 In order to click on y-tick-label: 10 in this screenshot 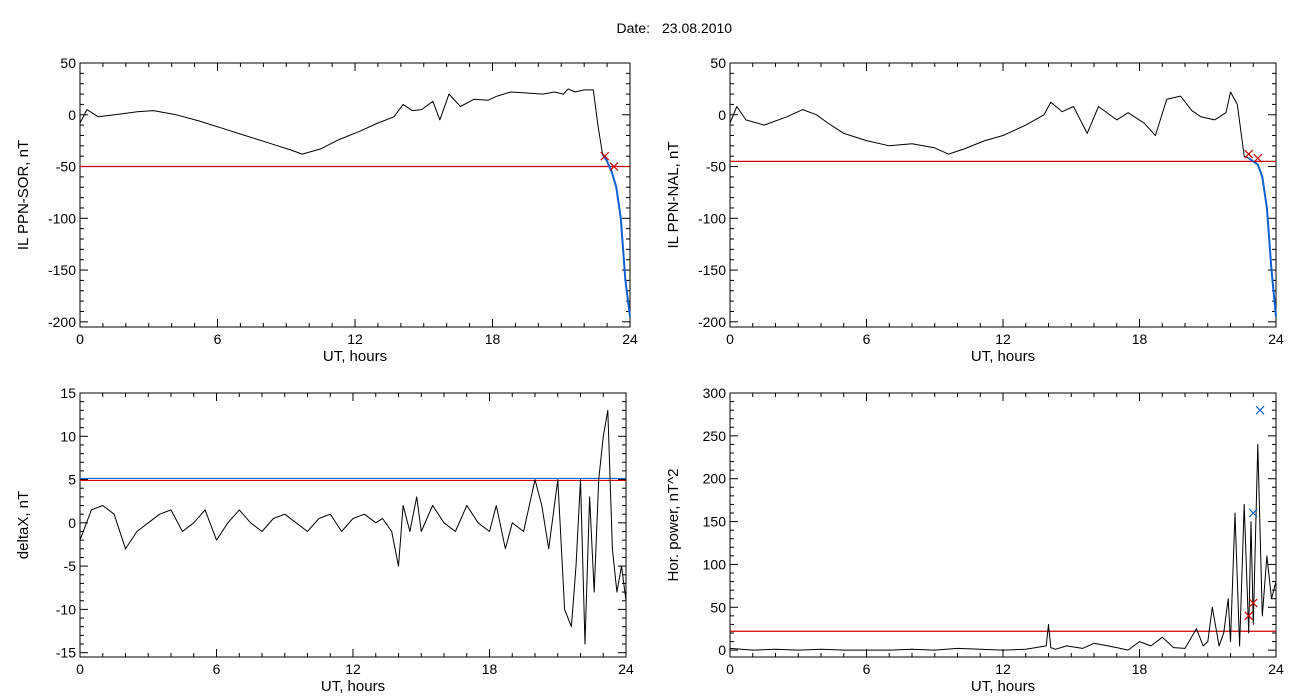, I will do `click(68, 436)`.